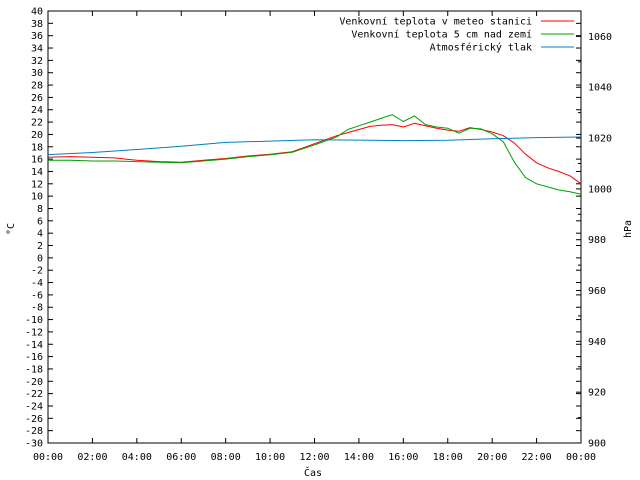 Image resolution: width=640 pixels, height=480 pixels. Describe the element at coordinates (34, 357) in the screenshot. I see `y-tick-label: -16` at that location.